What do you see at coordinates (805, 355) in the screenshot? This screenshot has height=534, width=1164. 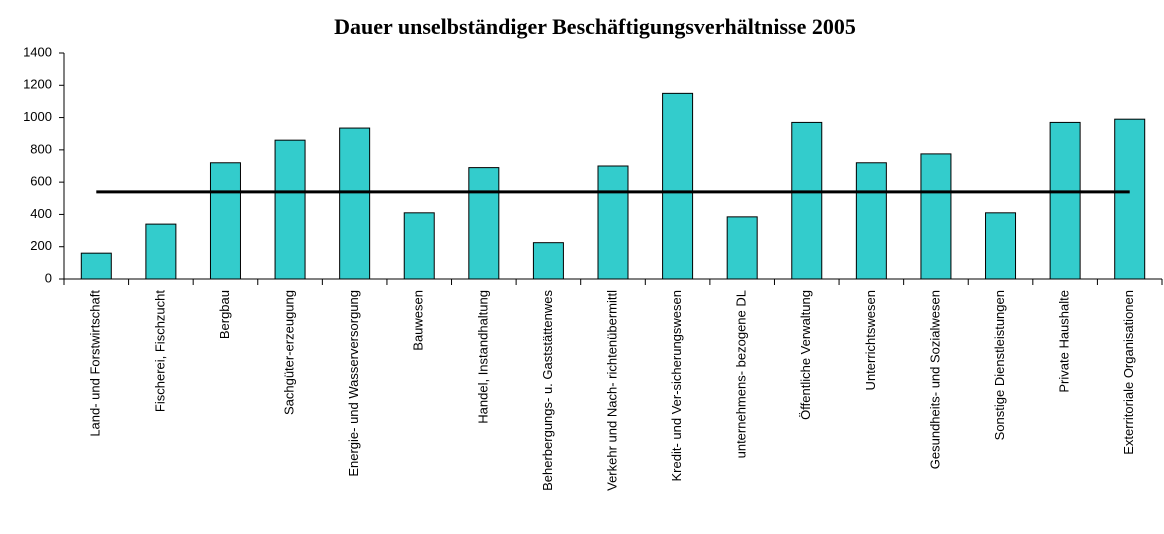 I see `x-tick-label: Öffentliche Verwaltung` at bounding box center [805, 355].